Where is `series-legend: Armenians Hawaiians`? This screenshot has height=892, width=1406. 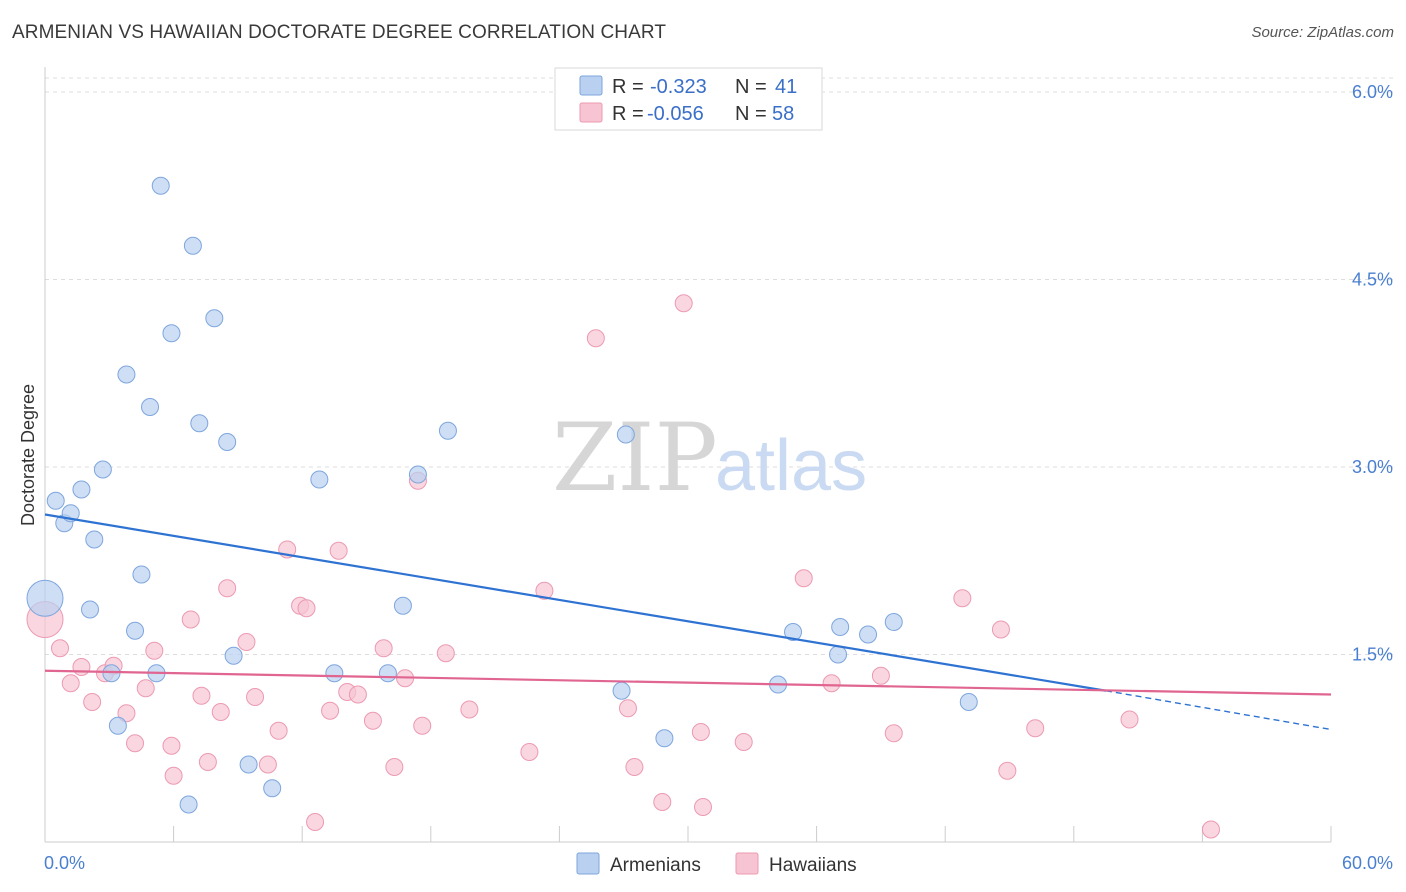 series-legend: Armenians Hawaiians is located at coordinates (716, 864).